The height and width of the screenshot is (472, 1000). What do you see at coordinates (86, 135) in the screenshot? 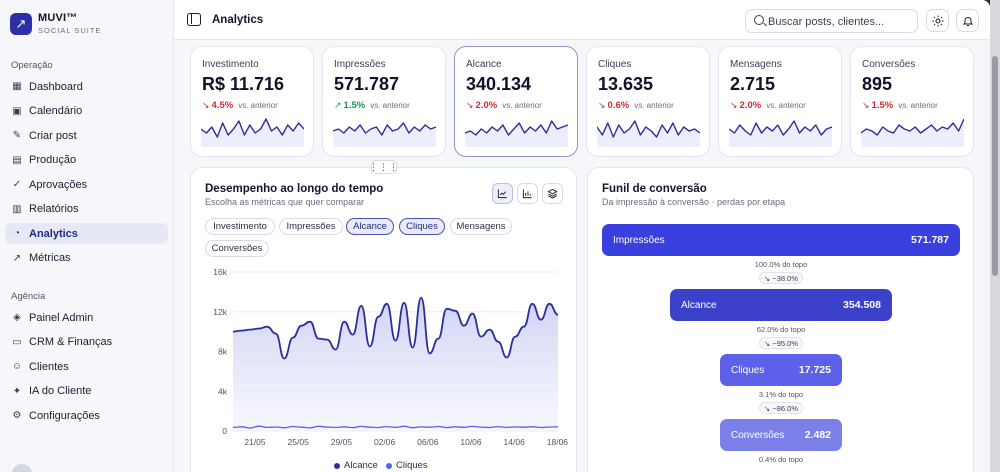
I see `sidebar-item-criar-post: ✎ Criar post` at bounding box center [86, 135].